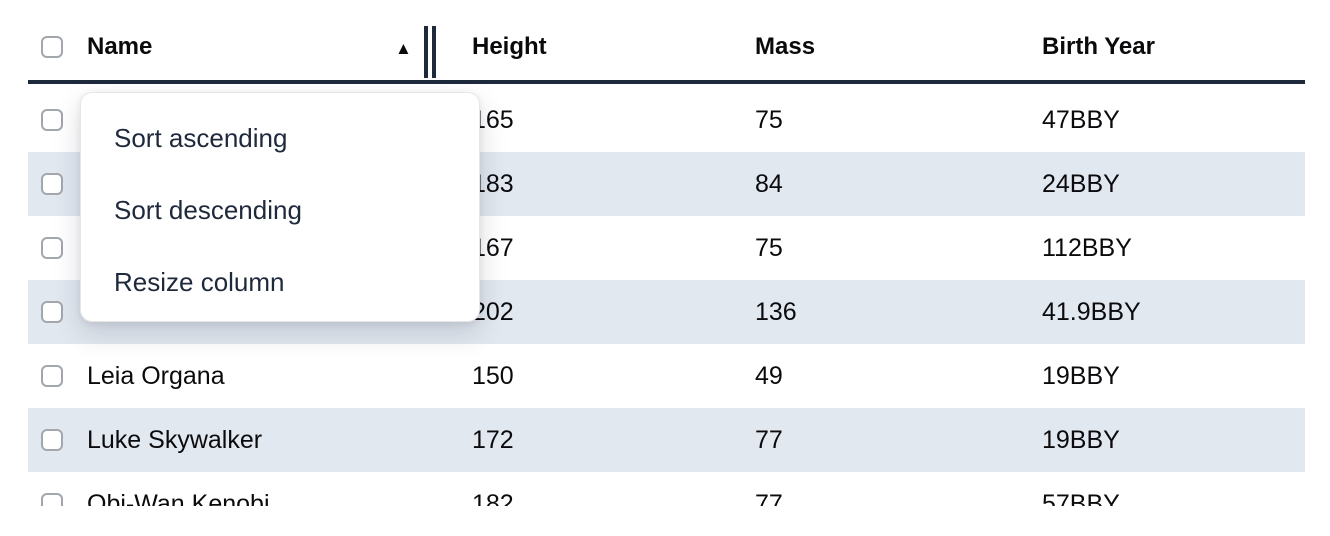  I want to click on menu-item-resize-column: Resize column, so click(199, 281).